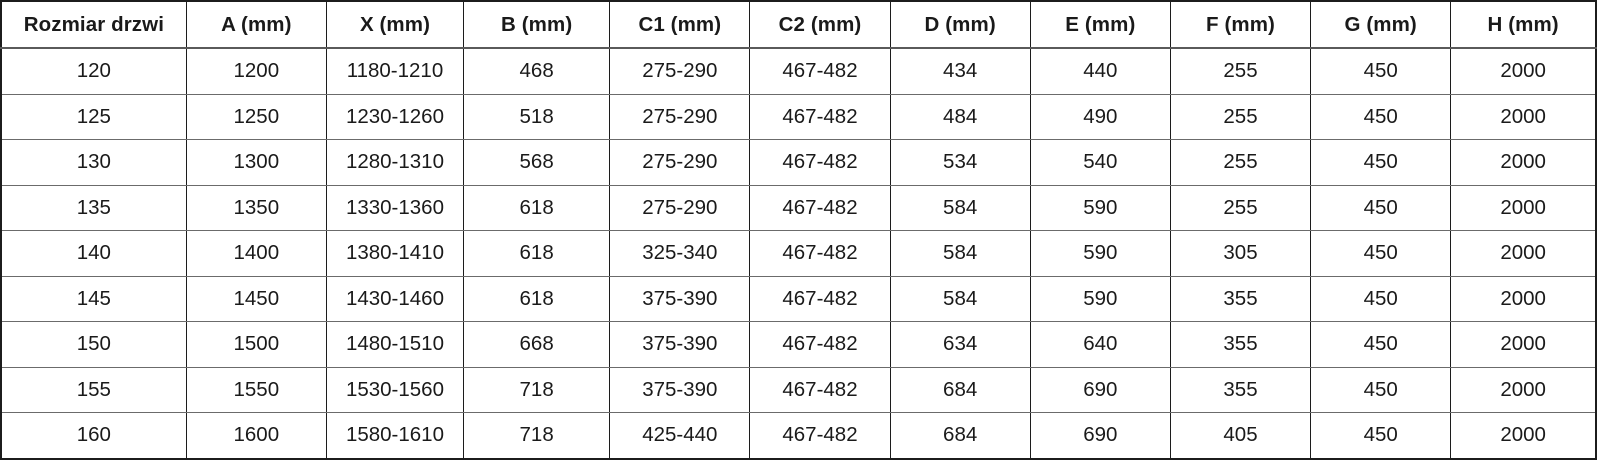  I want to click on cell-rozmiar-drzwi: 135, so click(94, 208).